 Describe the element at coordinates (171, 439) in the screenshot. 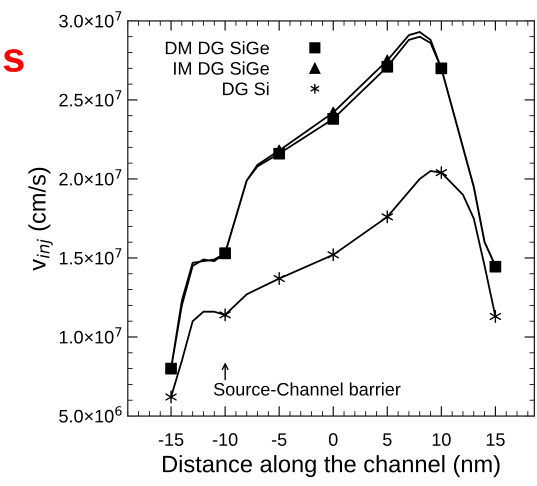

I see `x-tick-label: -15` at that location.